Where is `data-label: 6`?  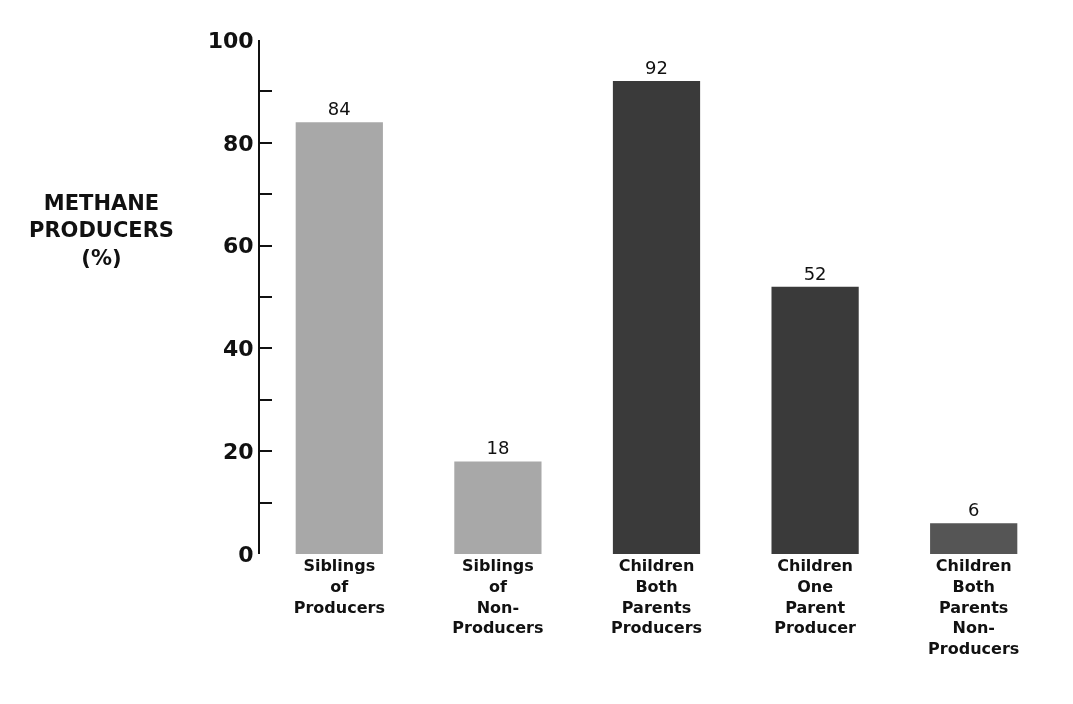
data-label: 6 is located at coordinates (973, 510).